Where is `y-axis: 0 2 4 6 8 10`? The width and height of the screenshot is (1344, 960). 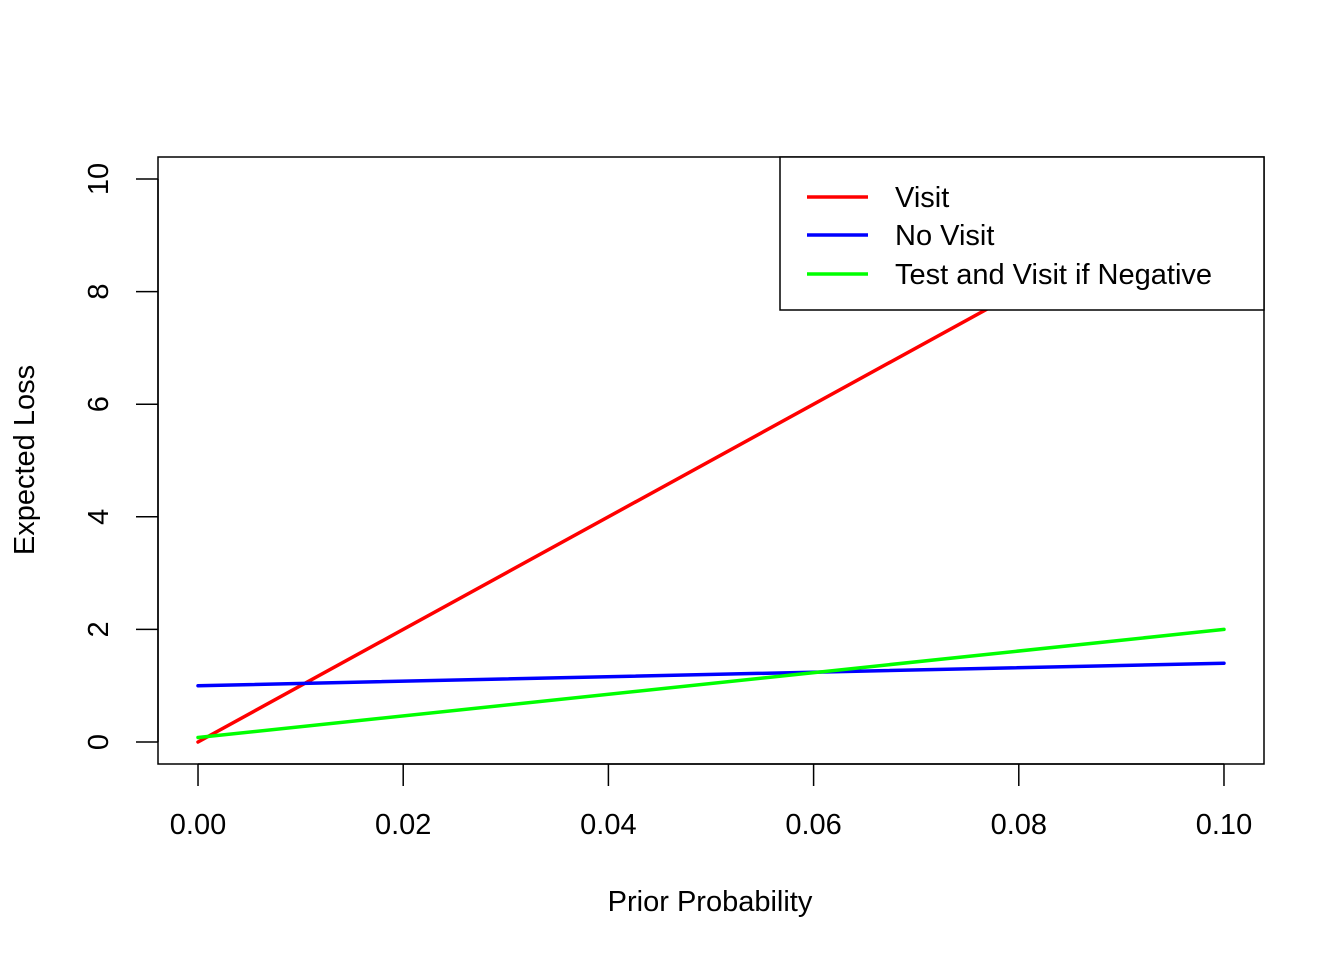
y-axis: 0 2 4 6 8 10 is located at coordinates (121, 456).